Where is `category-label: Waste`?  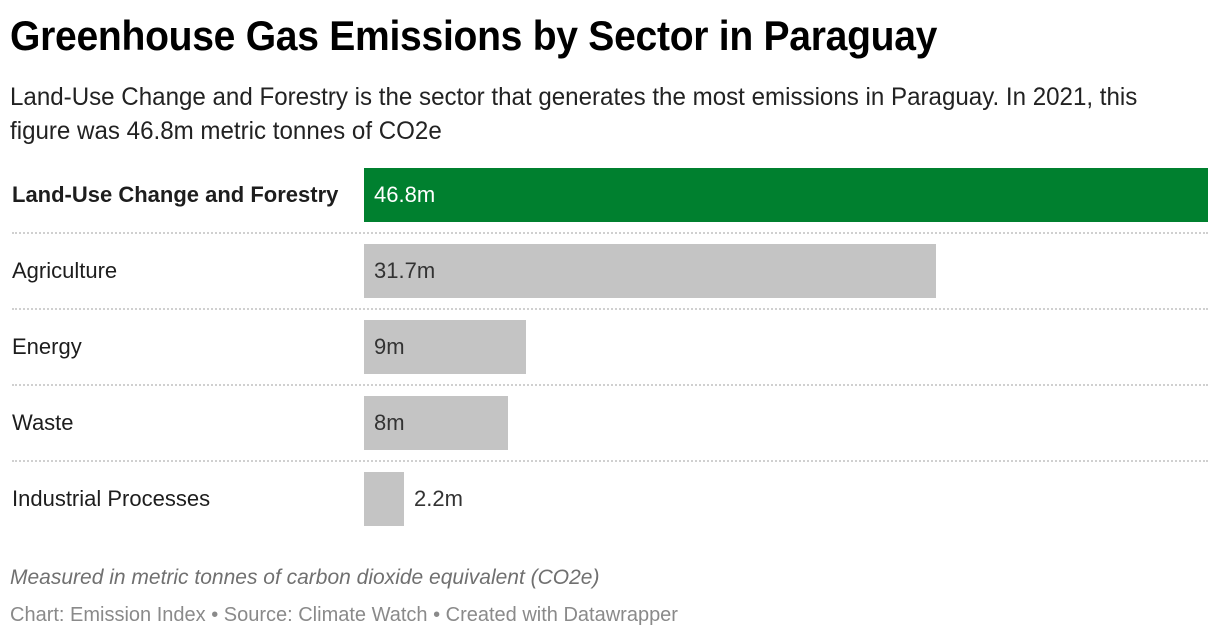
category-label: Waste is located at coordinates (43, 422).